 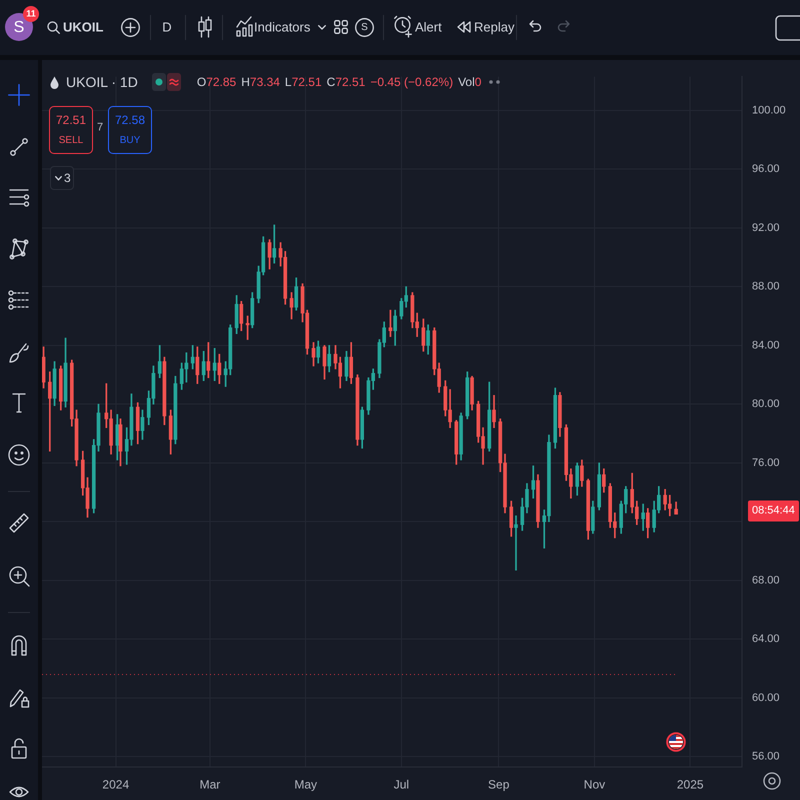 What do you see at coordinates (83, 27) in the screenshot?
I see `text: UKOIL` at bounding box center [83, 27].